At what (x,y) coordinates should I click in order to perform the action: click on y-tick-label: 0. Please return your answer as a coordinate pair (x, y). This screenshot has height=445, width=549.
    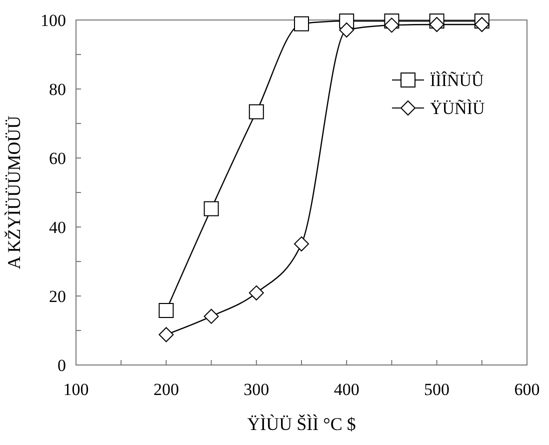
    Looking at the image, I should click on (62, 365).